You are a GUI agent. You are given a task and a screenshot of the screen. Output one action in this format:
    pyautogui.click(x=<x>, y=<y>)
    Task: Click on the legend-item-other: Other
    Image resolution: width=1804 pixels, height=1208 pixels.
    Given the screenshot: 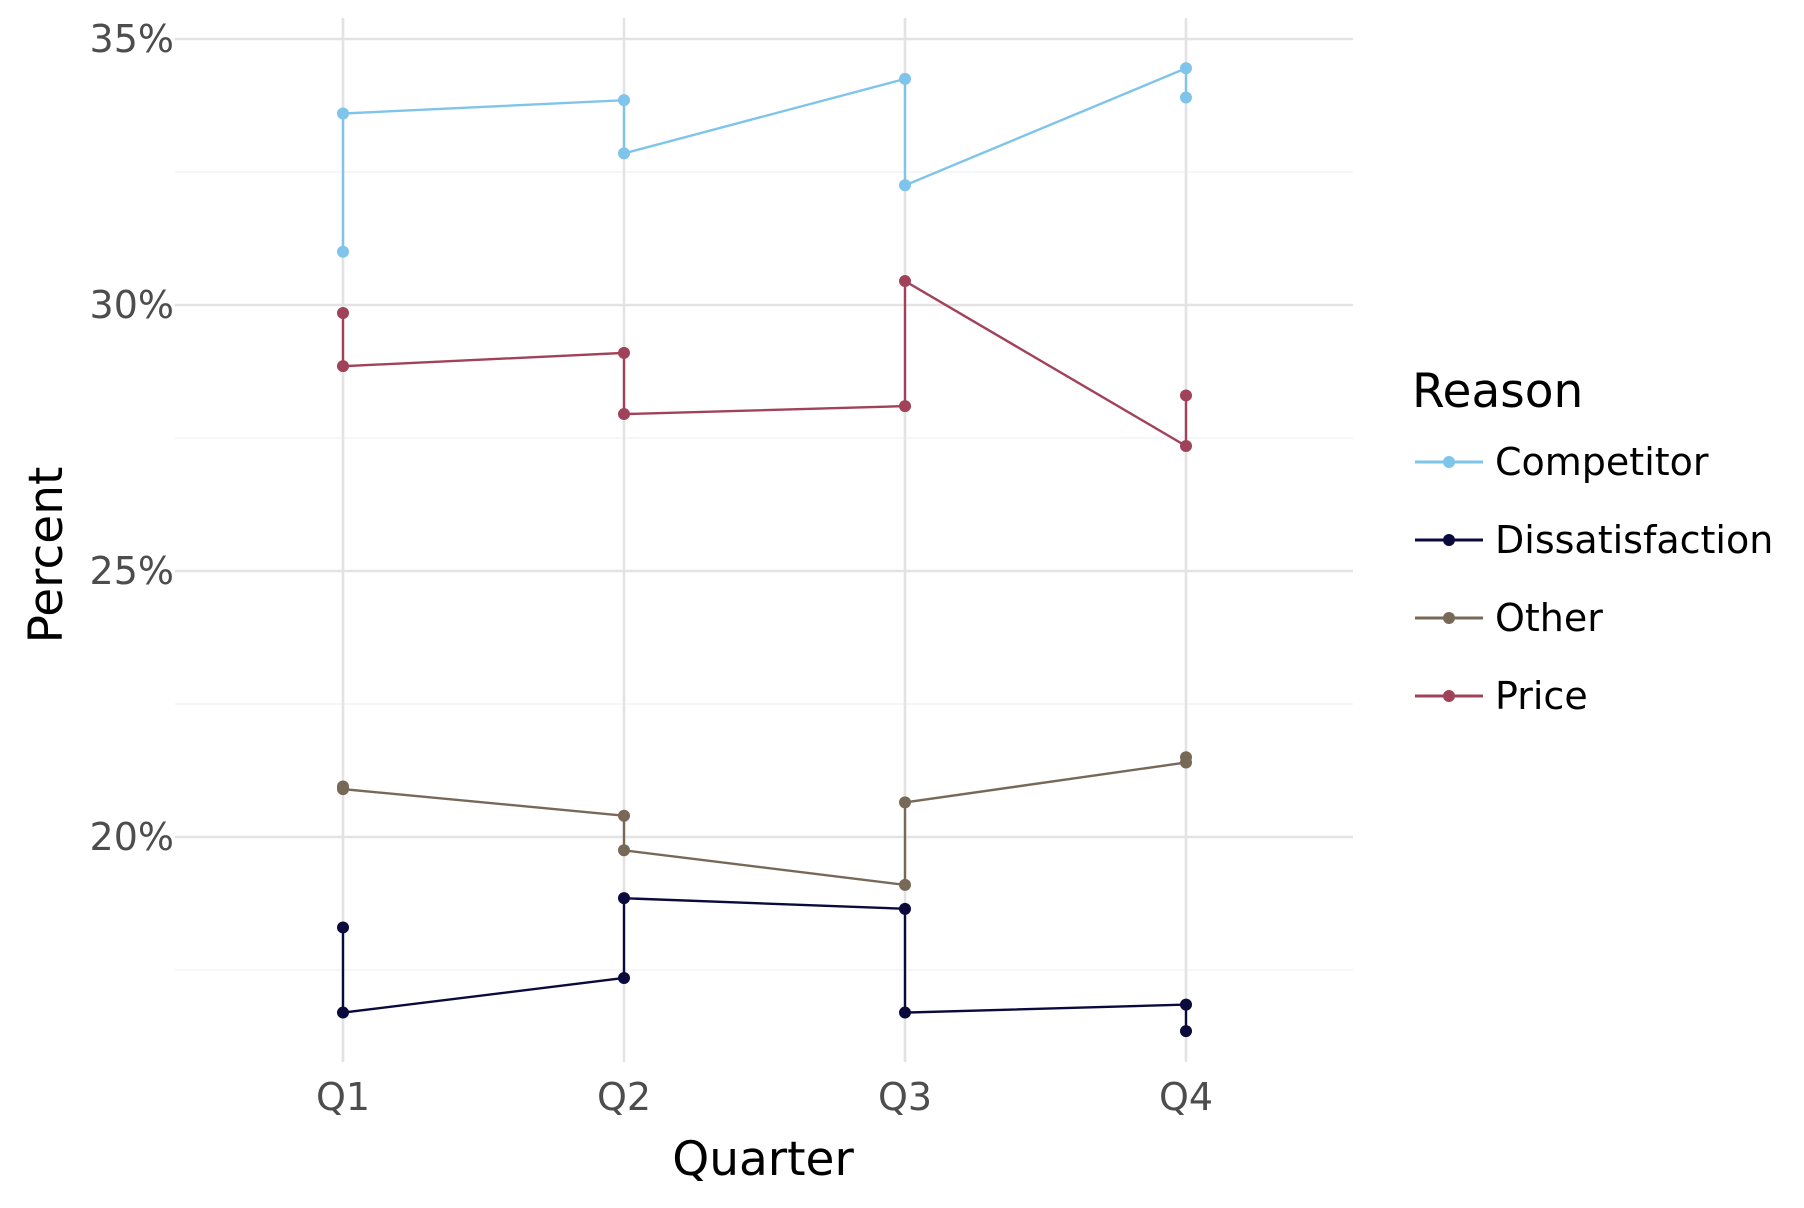 What is the action you would take?
    pyautogui.click(x=1509, y=618)
    